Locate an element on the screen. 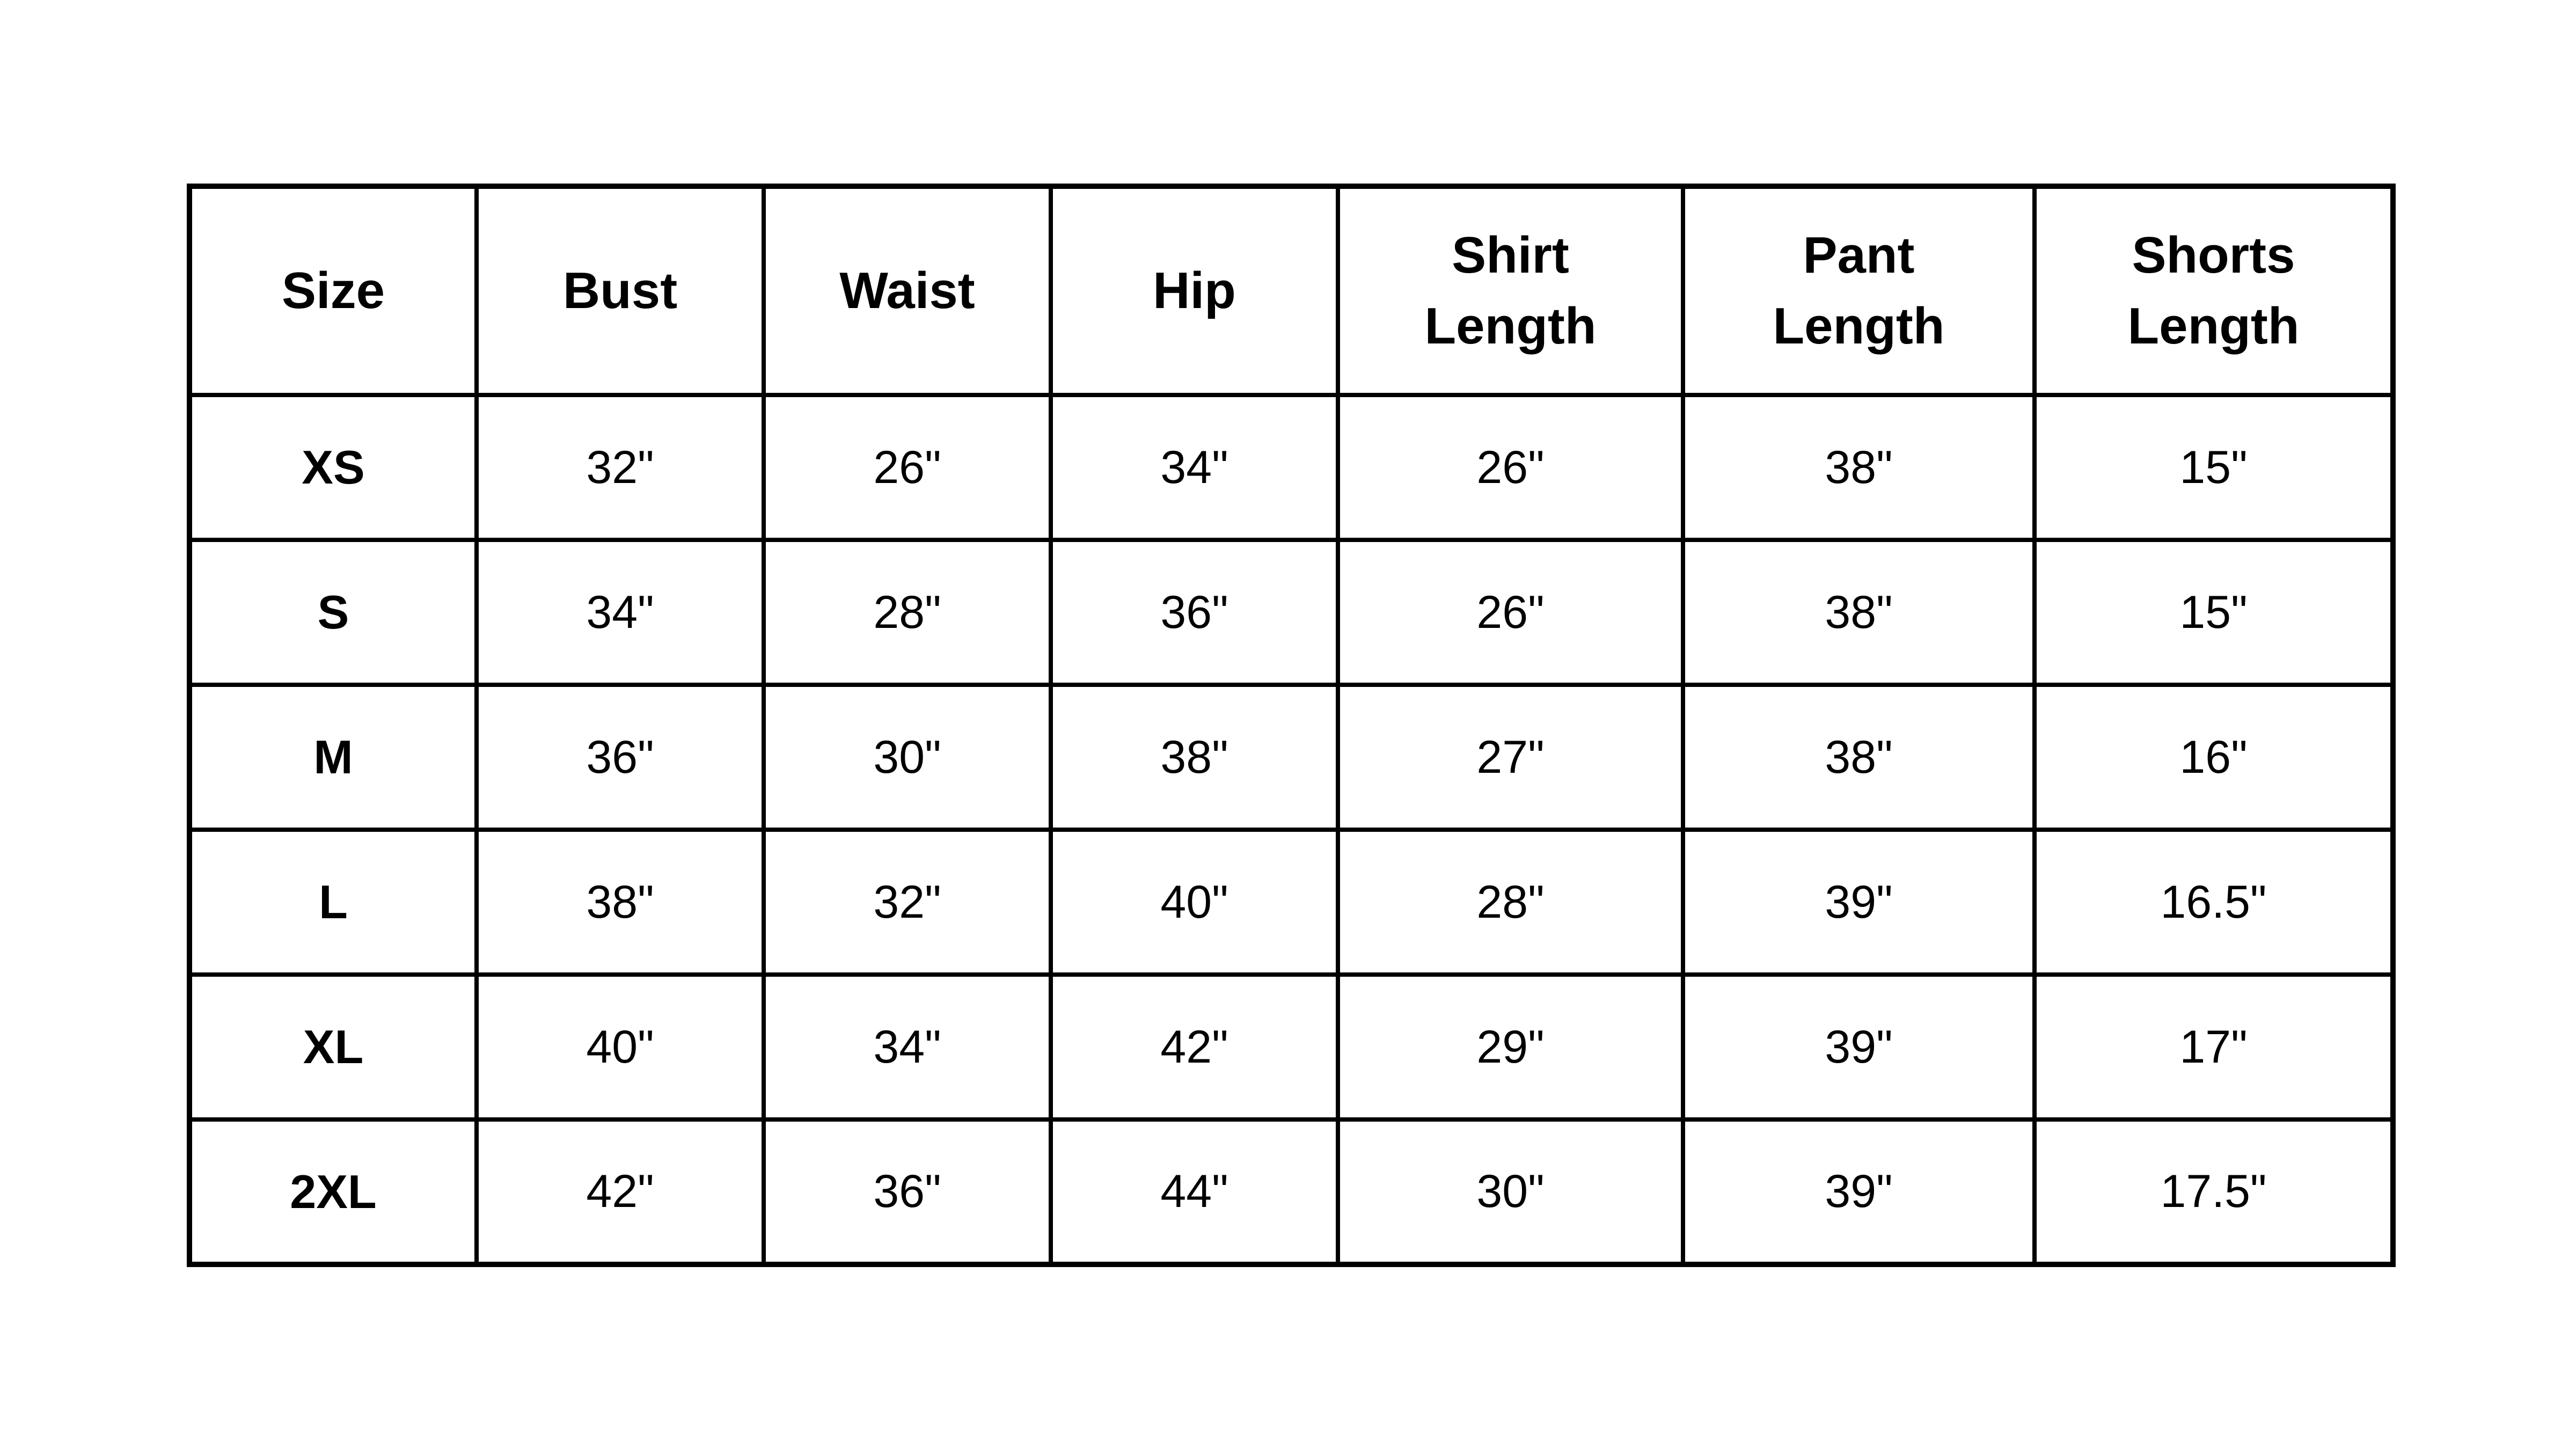 Image resolution: width=2576 pixels, height=1449 pixels. column-header-label: Hip is located at coordinates (1194, 290).